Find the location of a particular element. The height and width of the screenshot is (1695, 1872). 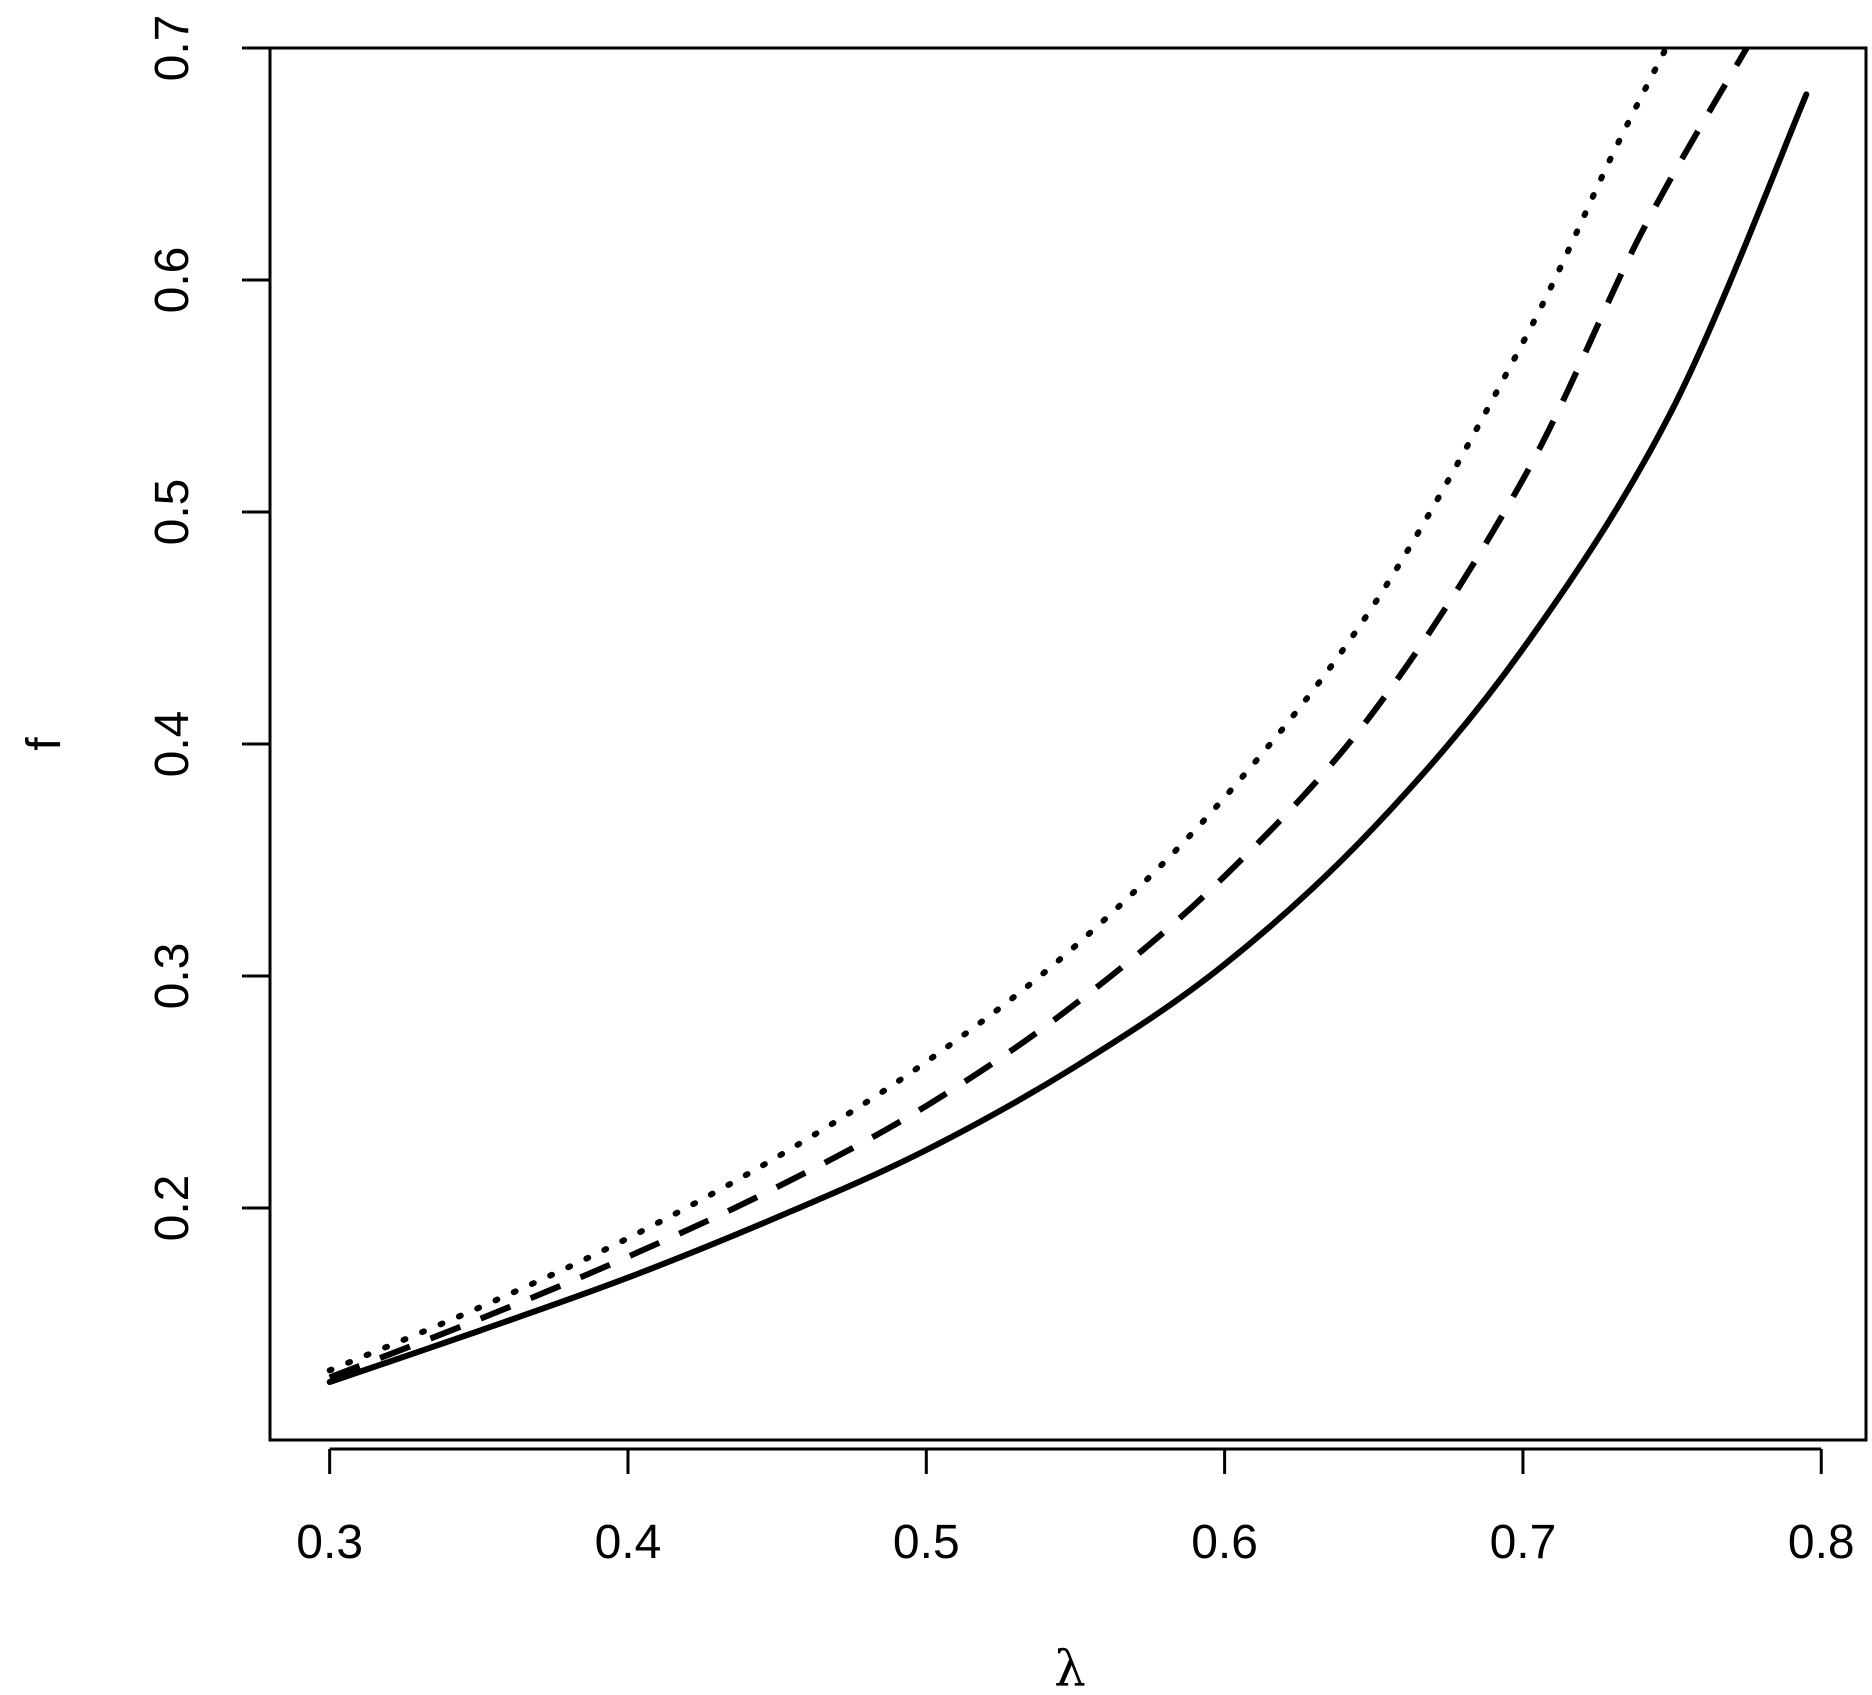

y-tick-label: 0.6 is located at coordinates (172, 280).